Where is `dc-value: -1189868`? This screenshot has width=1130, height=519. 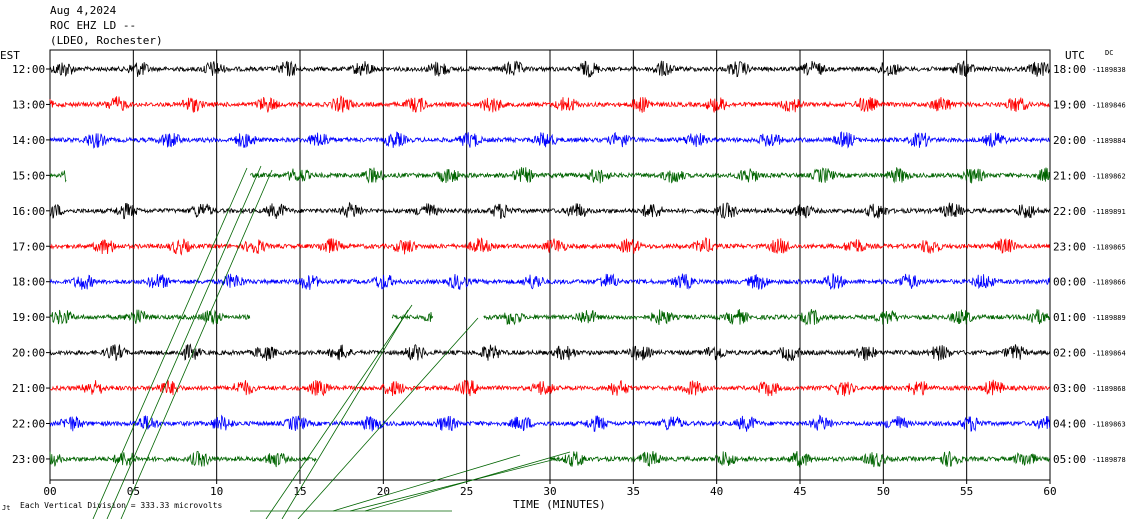
dc-value: -1189868 is located at coordinates (1109, 389).